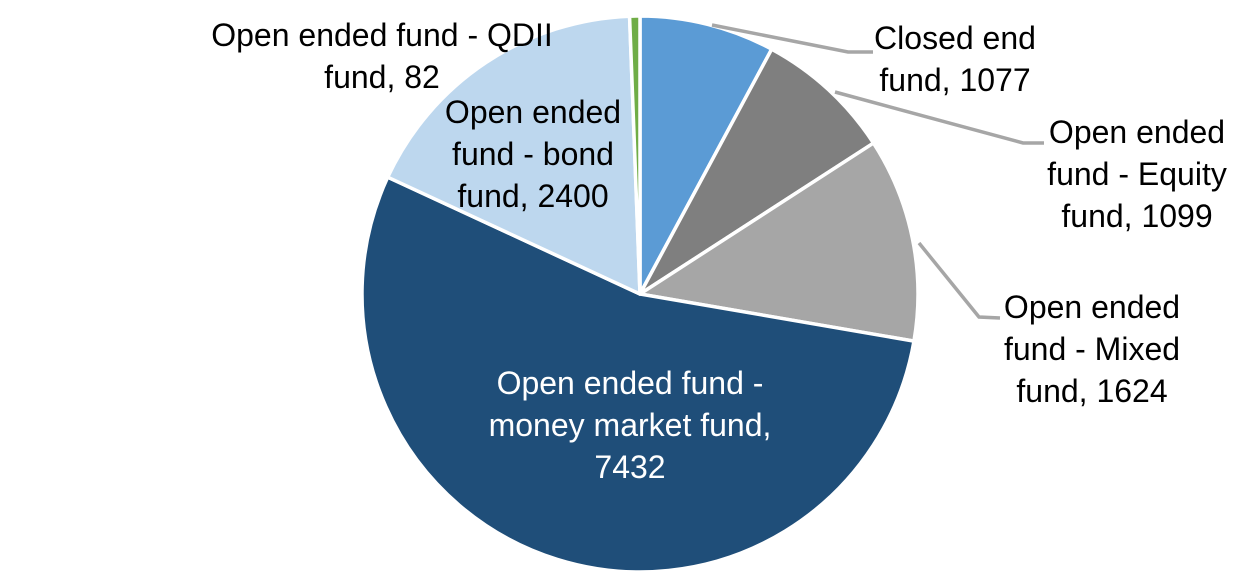 This screenshot has width=1250, height=584. What do you see at coordinates (1092, 349) in the screenshot?
I see `data-label-mixed-fund: Open ended fund - Mixed fund, 1624` at bounding box center [1092, 349].